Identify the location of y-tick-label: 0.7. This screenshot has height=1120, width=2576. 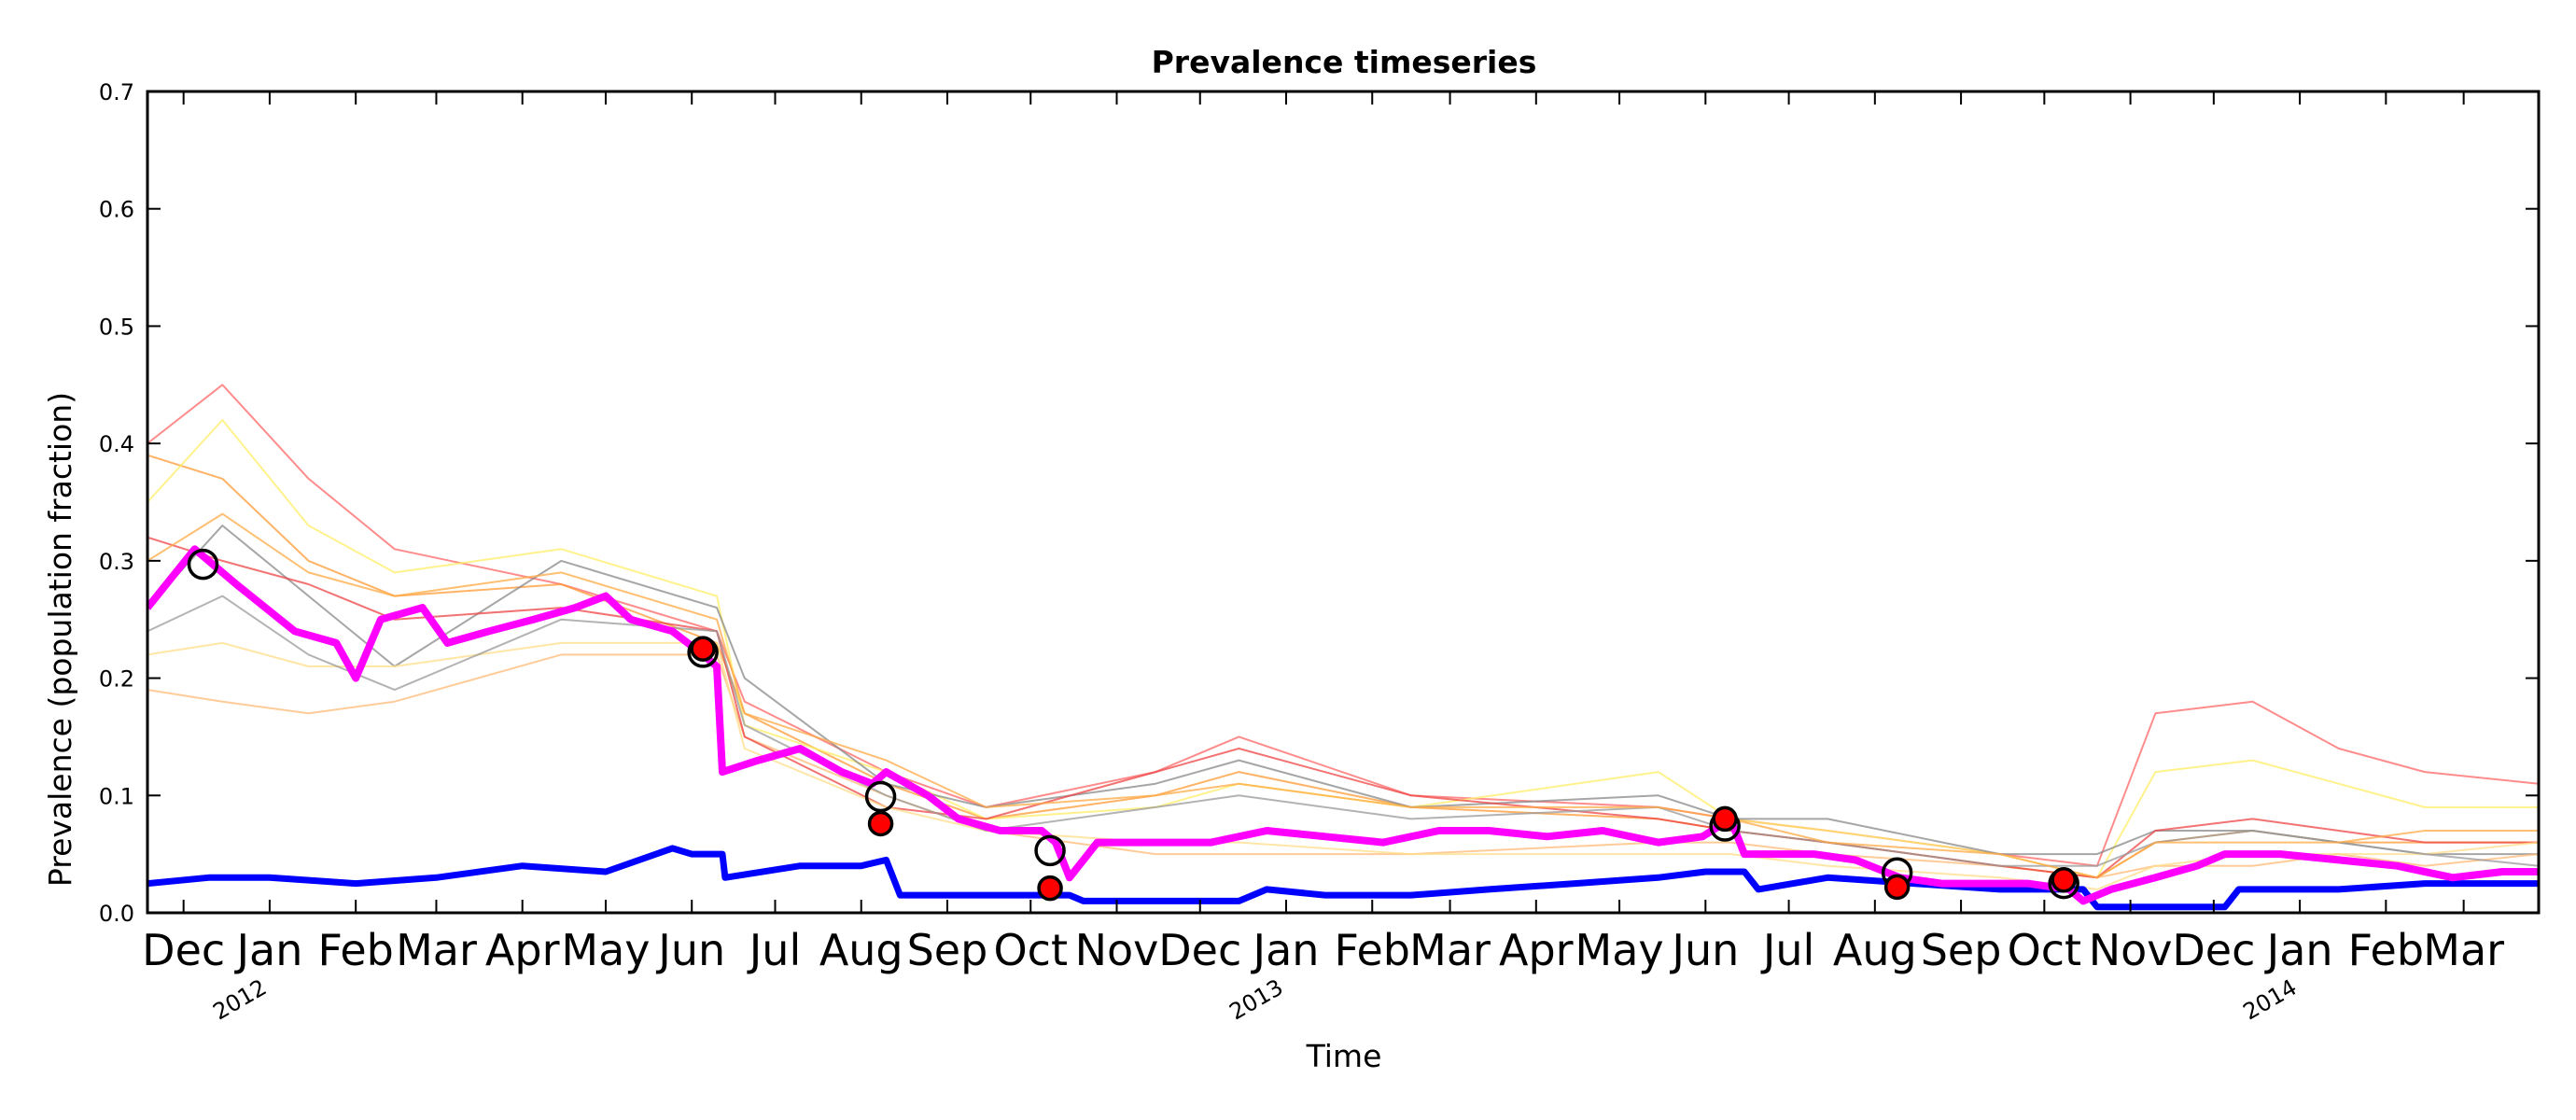
(116, 92).